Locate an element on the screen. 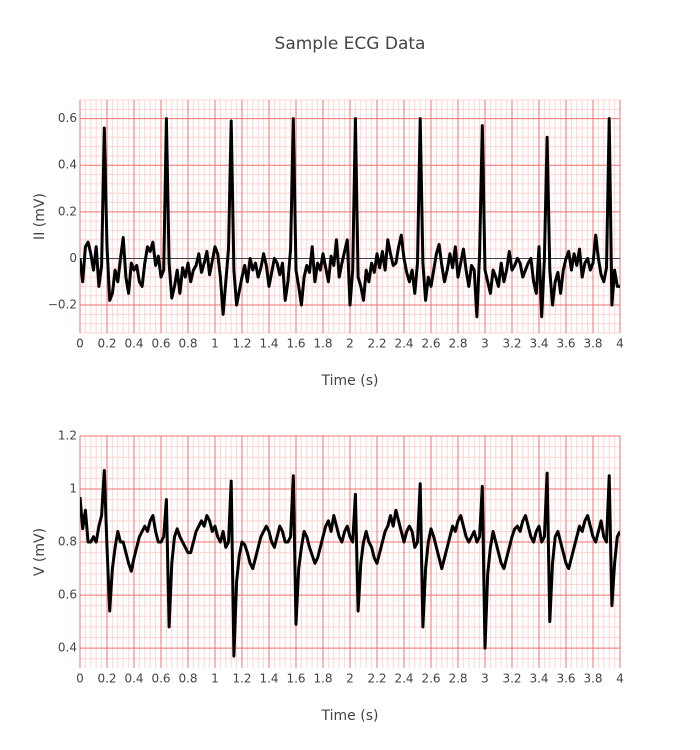 This screenshot has width=700, height=750. y-tick-label: 0.2 is located at coordinates (67, 211).